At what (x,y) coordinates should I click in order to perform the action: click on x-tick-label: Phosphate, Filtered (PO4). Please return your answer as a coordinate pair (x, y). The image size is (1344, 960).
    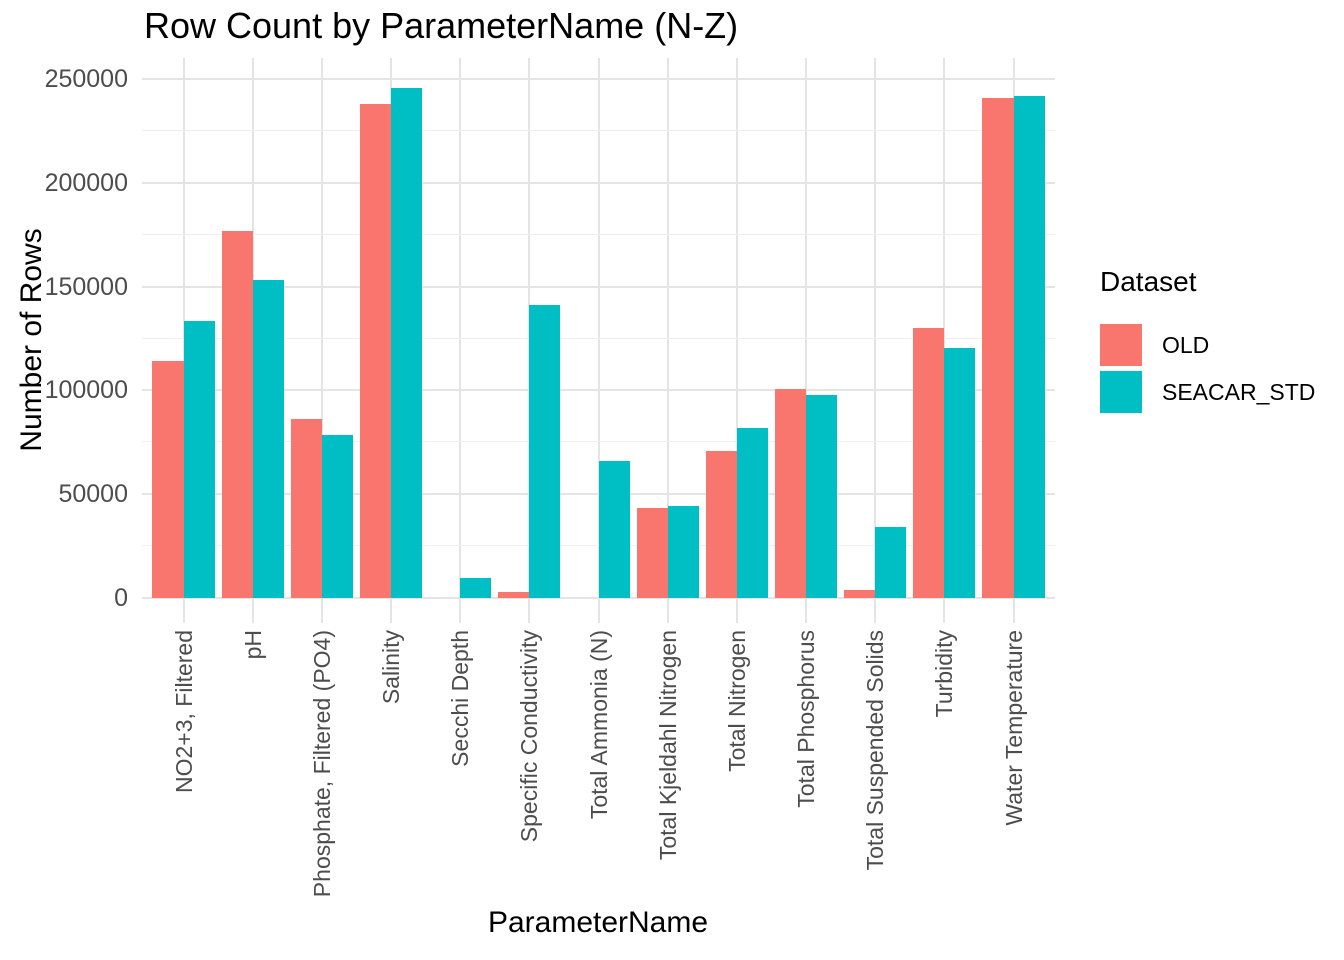
    Looking at the image, I should click on (321, 764).